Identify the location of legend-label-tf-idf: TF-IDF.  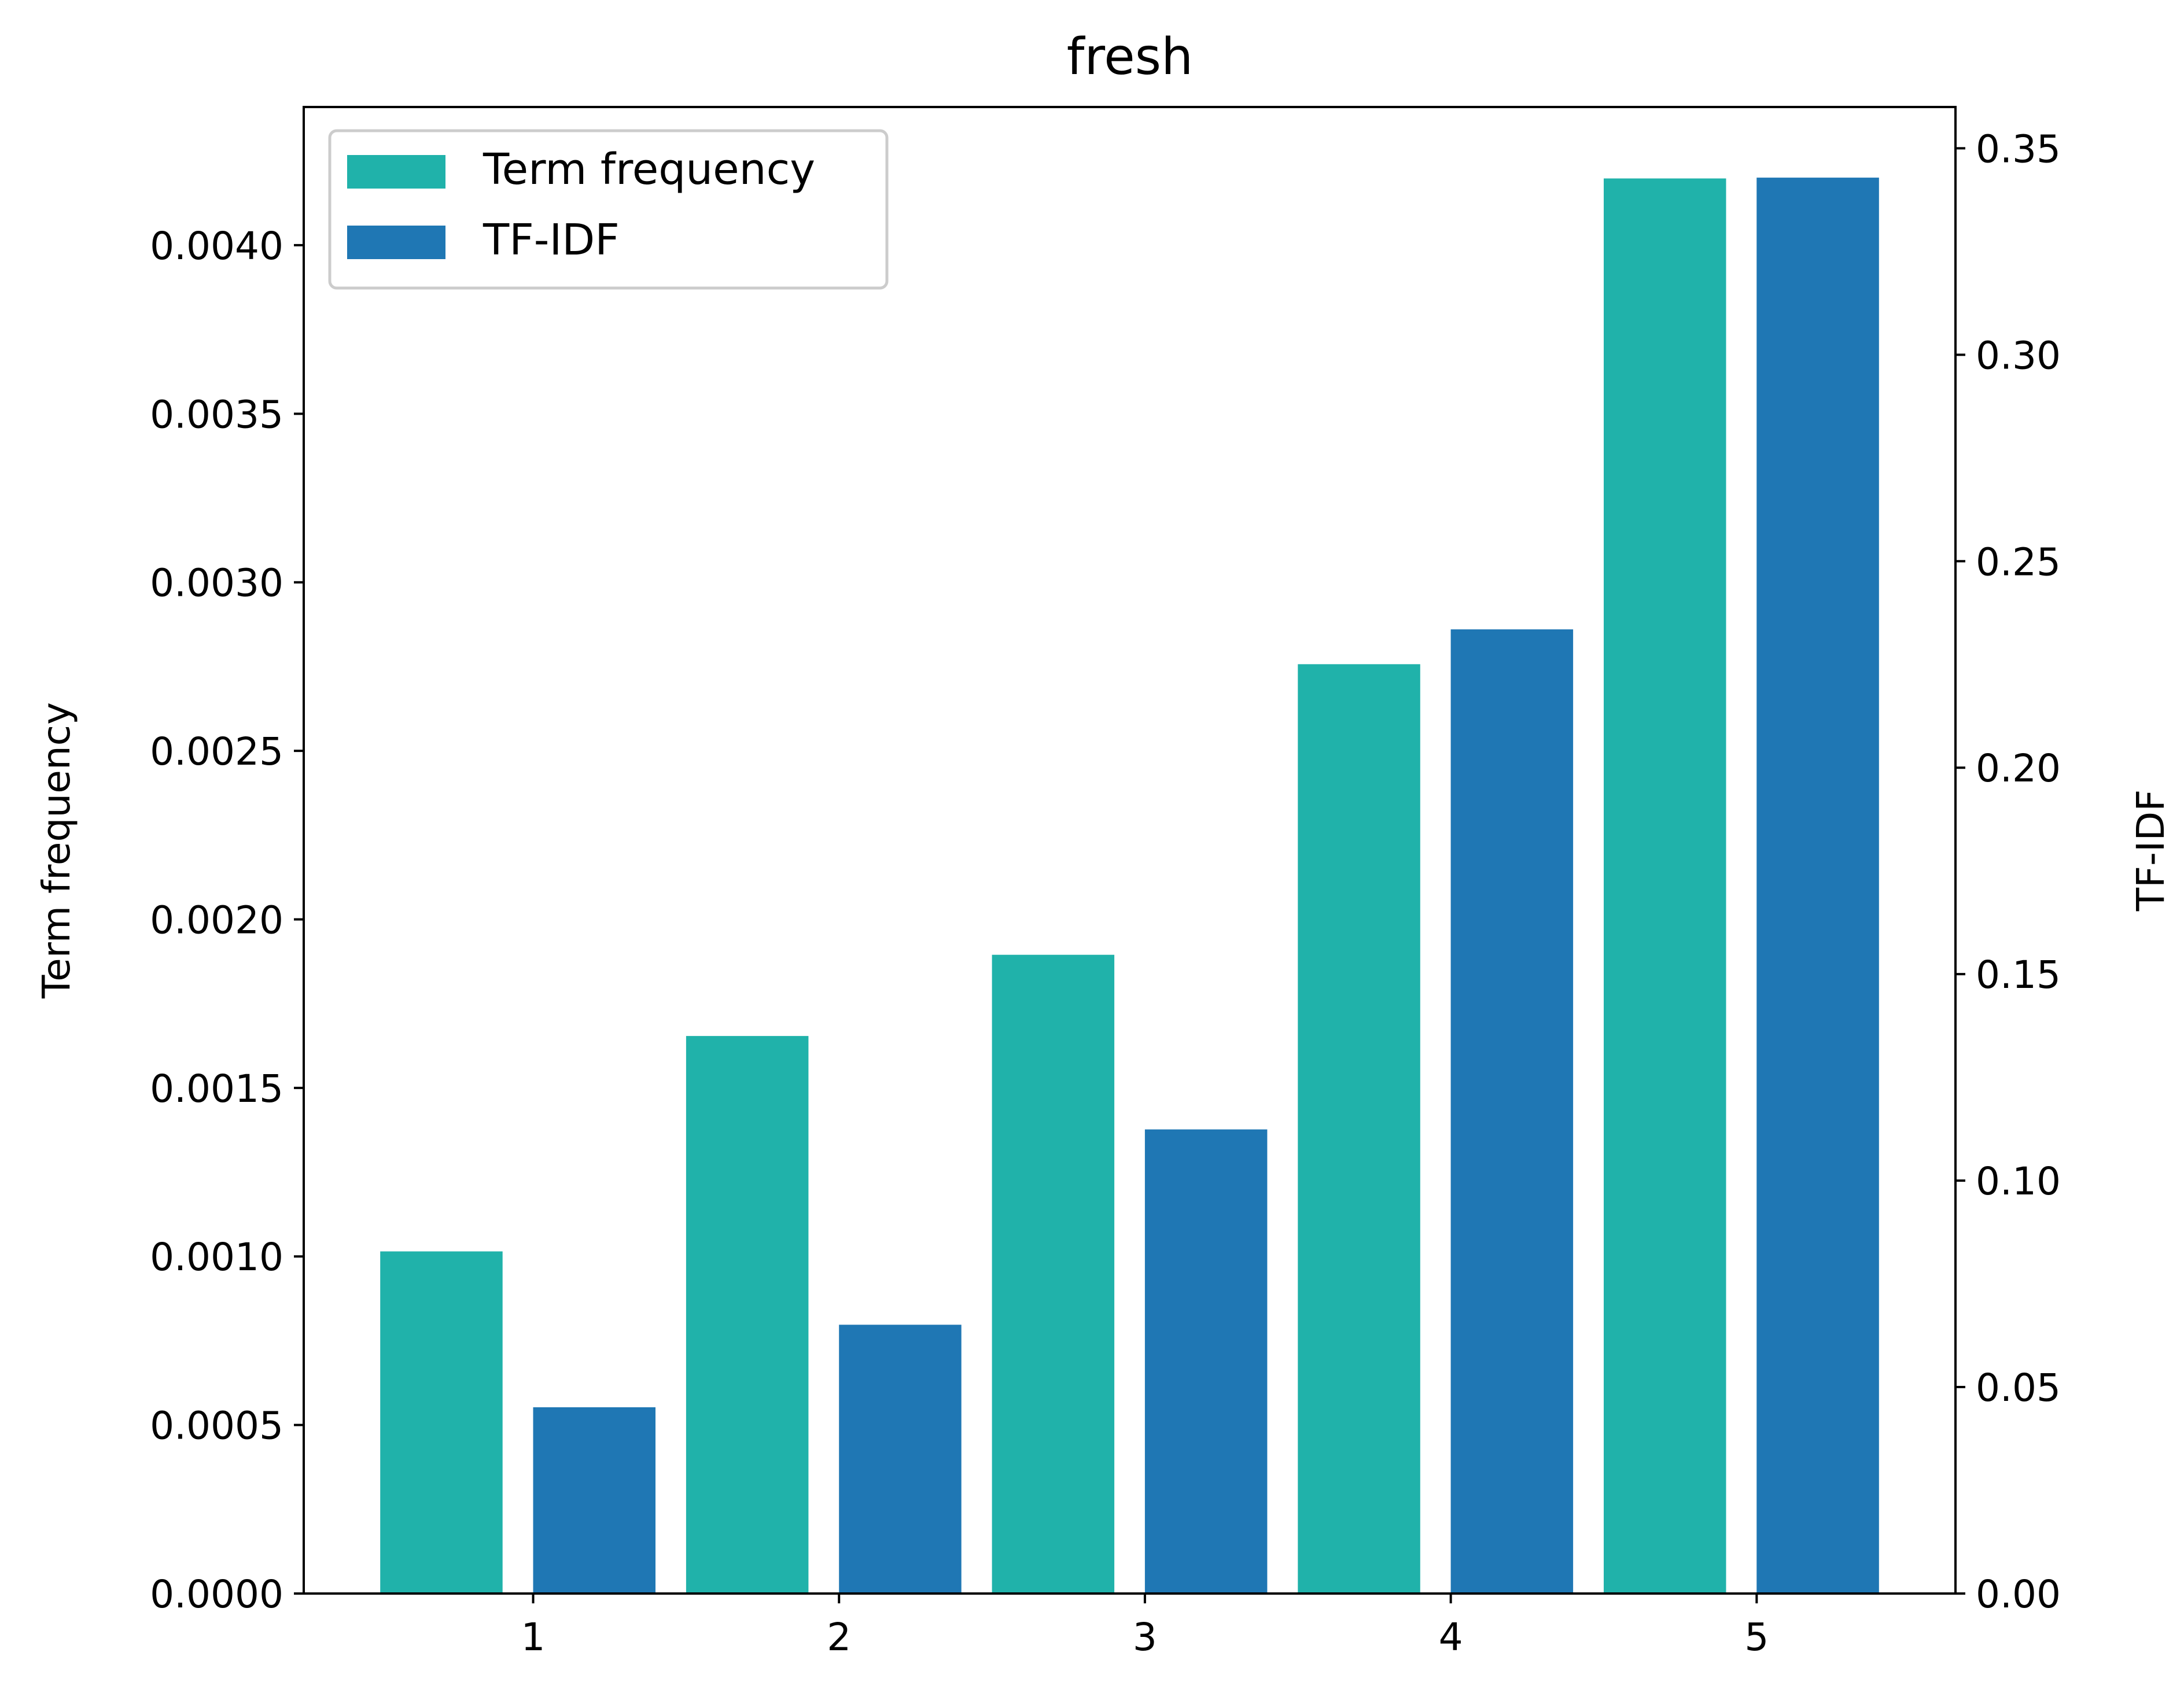
(551, 240).